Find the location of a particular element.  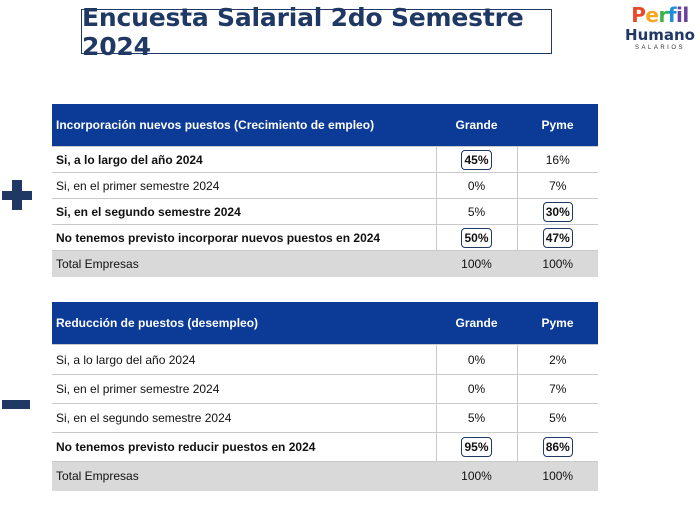

minus-icon is located at coordinates (16, 404).